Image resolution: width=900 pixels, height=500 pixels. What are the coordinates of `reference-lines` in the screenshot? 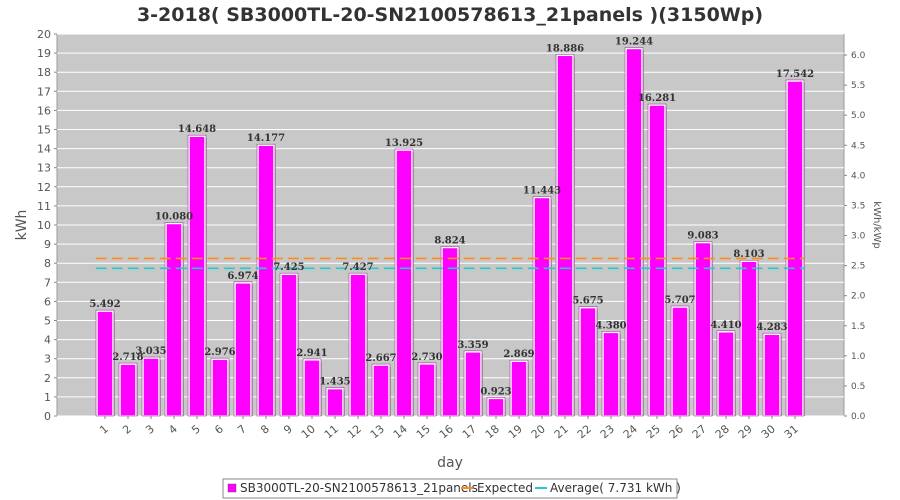 It's located at (450, 263).